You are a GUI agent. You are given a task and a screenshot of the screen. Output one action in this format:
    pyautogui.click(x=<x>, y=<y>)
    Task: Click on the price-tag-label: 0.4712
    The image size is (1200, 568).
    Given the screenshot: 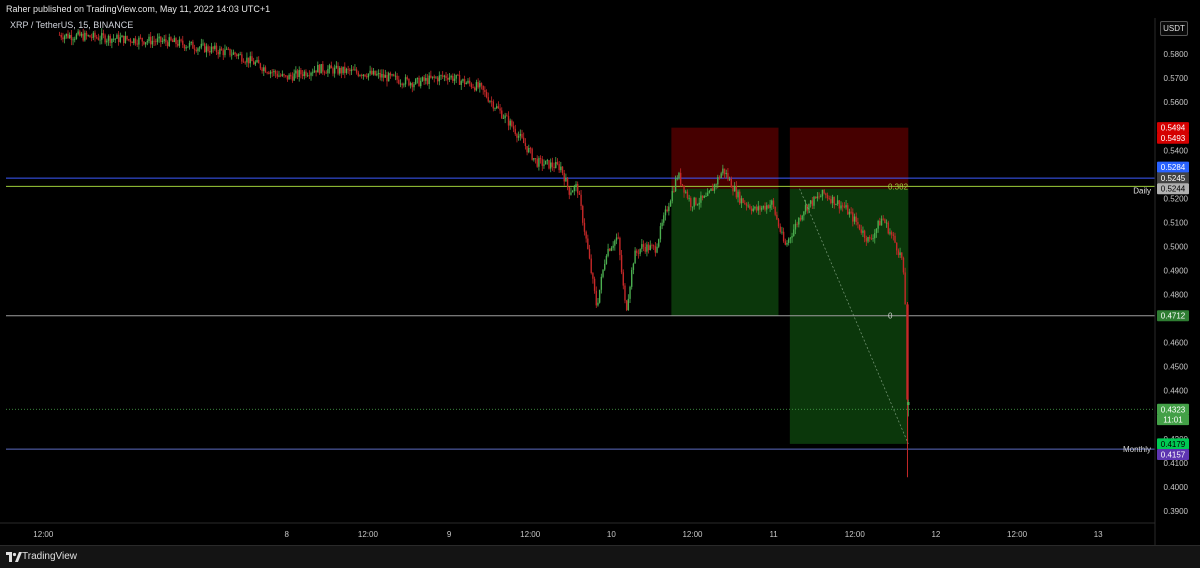 What is the action you would take?
    pyautogui.click(x=1173, y=316)
    